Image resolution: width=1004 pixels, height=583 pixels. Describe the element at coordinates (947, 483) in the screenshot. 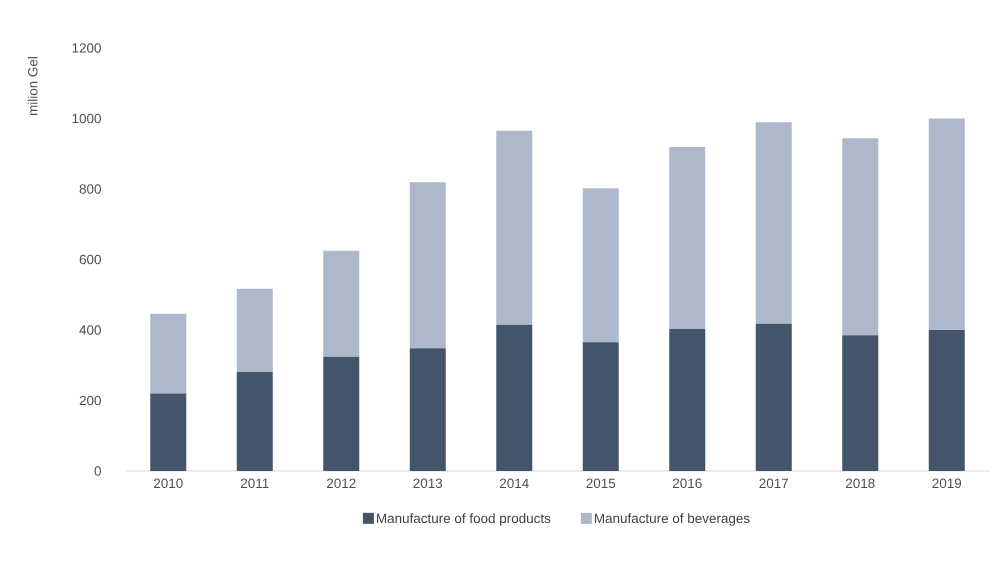

I see `x-tick-label: 2019` at that location.